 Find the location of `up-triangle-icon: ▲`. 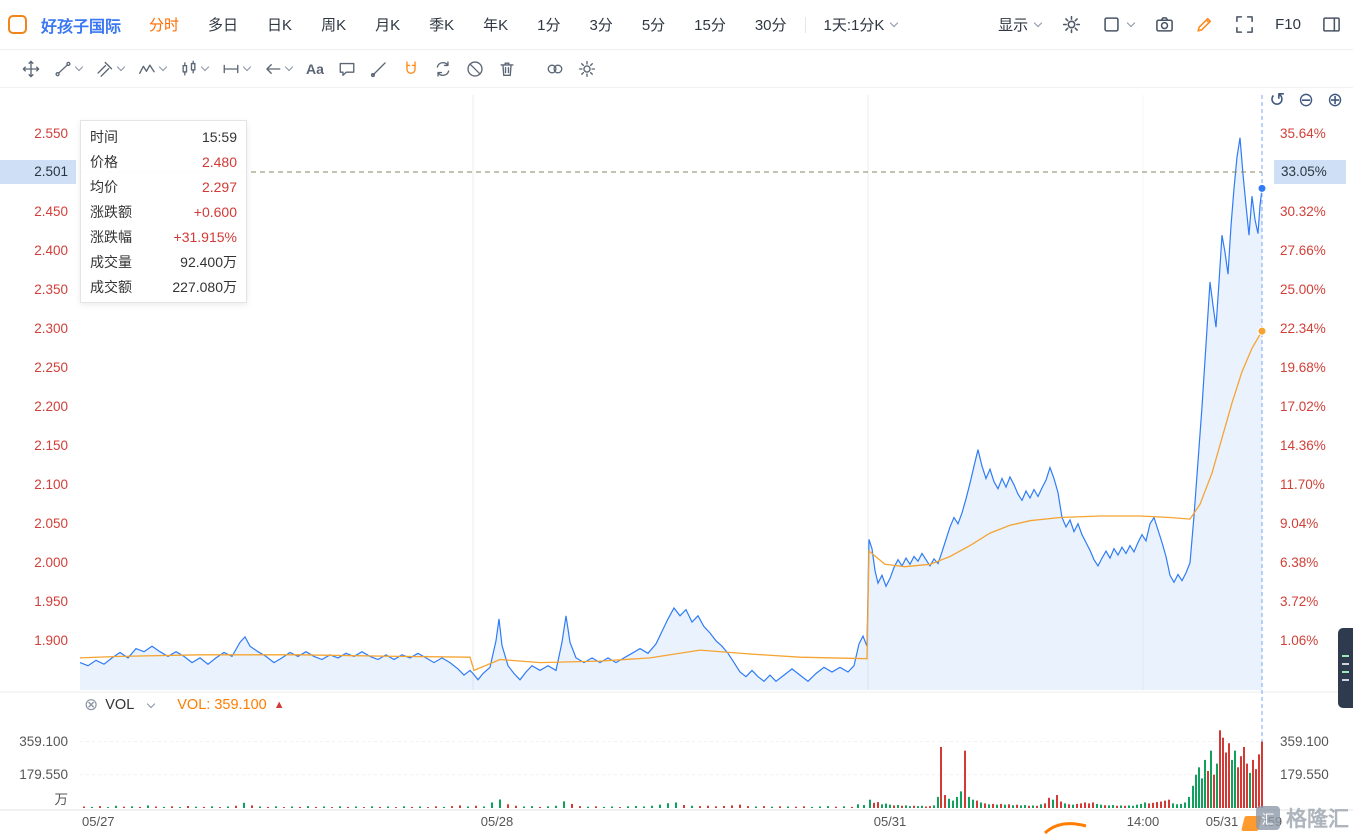

up-triangle-icon: ▲ is located at coordinates (279, 705).